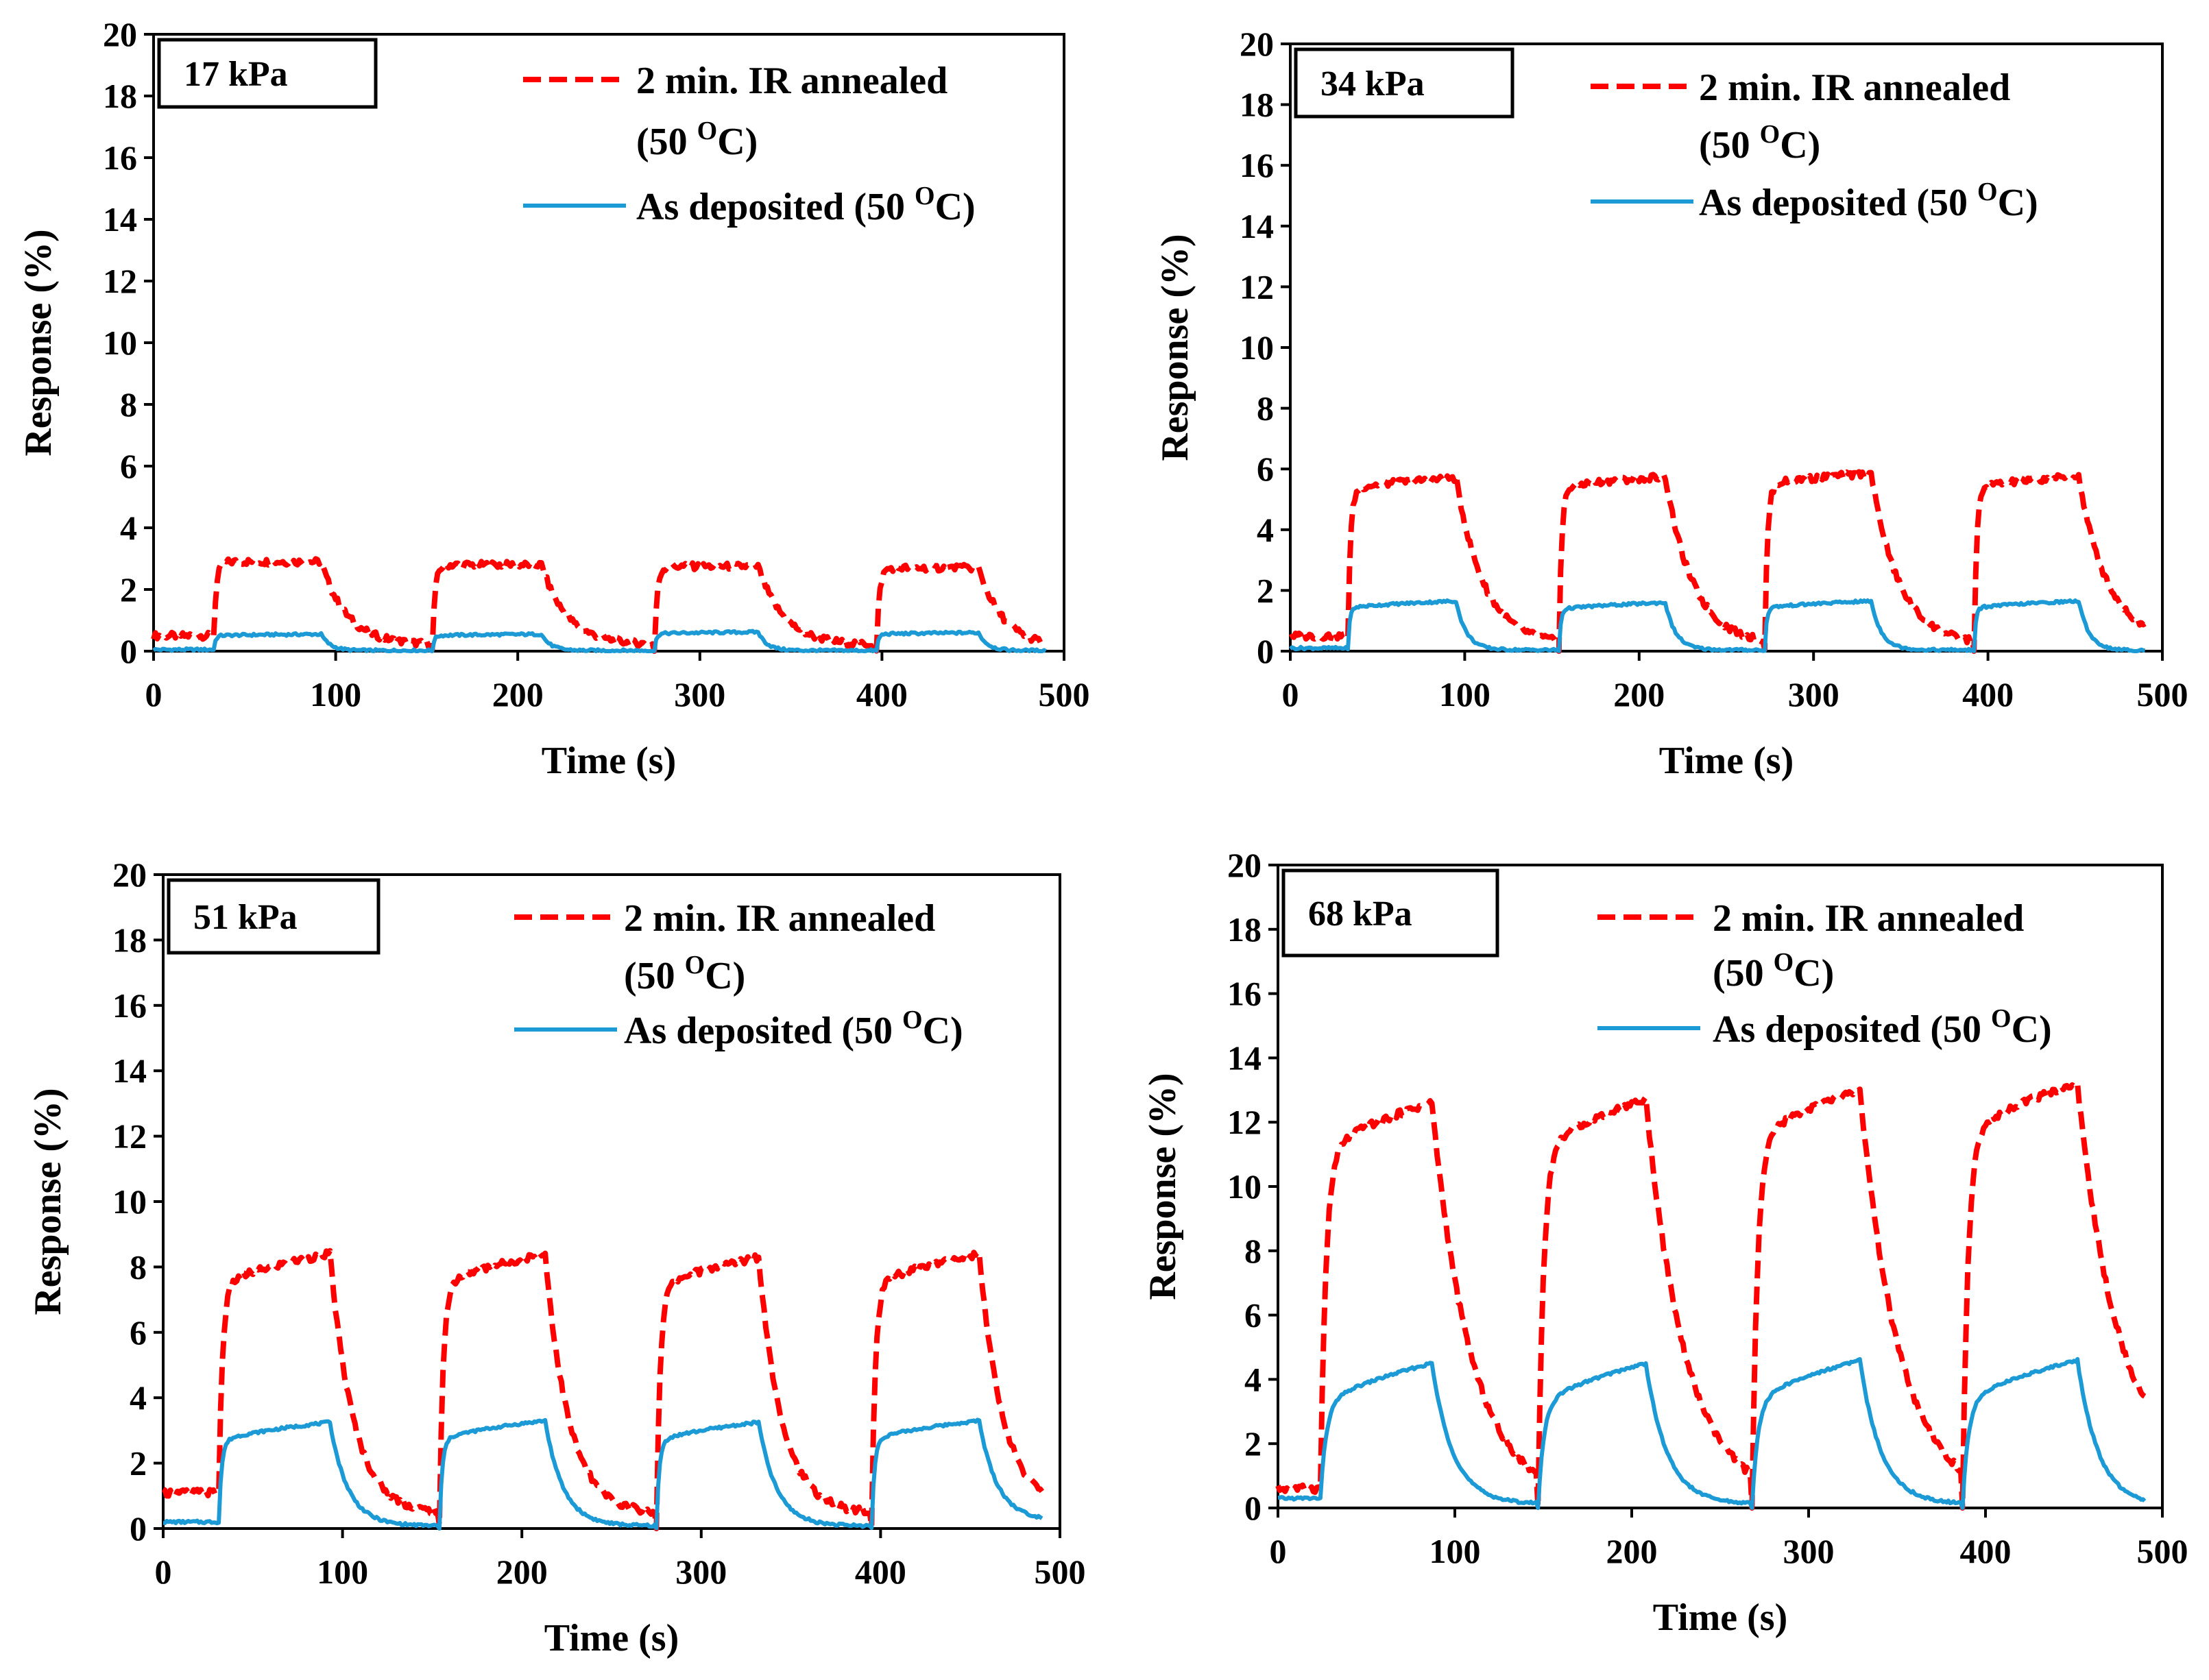 This screenshot has height=1680, width=2209. I want to click on panel-label: 51 kPa, so click(245, 917).